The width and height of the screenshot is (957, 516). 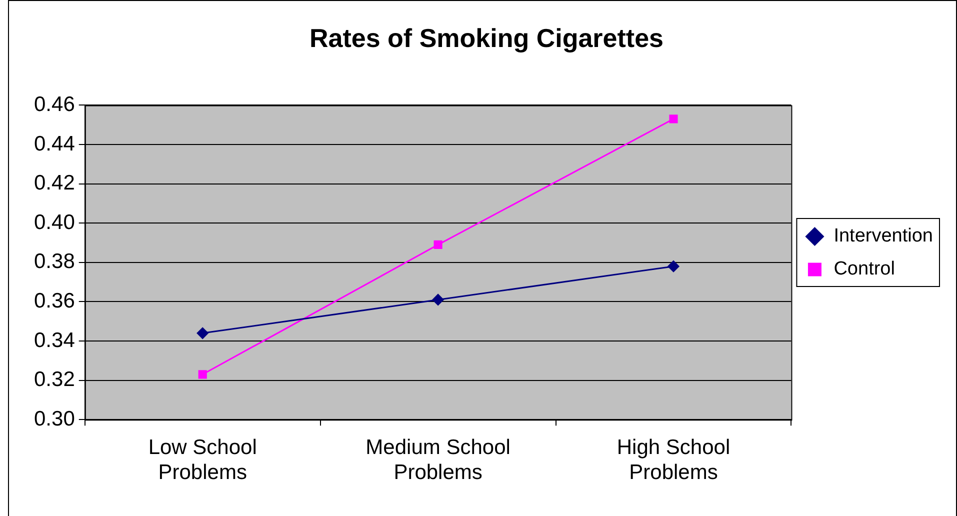 I want to click on y-tick-label: 0.38, so click(x=54, y=262).